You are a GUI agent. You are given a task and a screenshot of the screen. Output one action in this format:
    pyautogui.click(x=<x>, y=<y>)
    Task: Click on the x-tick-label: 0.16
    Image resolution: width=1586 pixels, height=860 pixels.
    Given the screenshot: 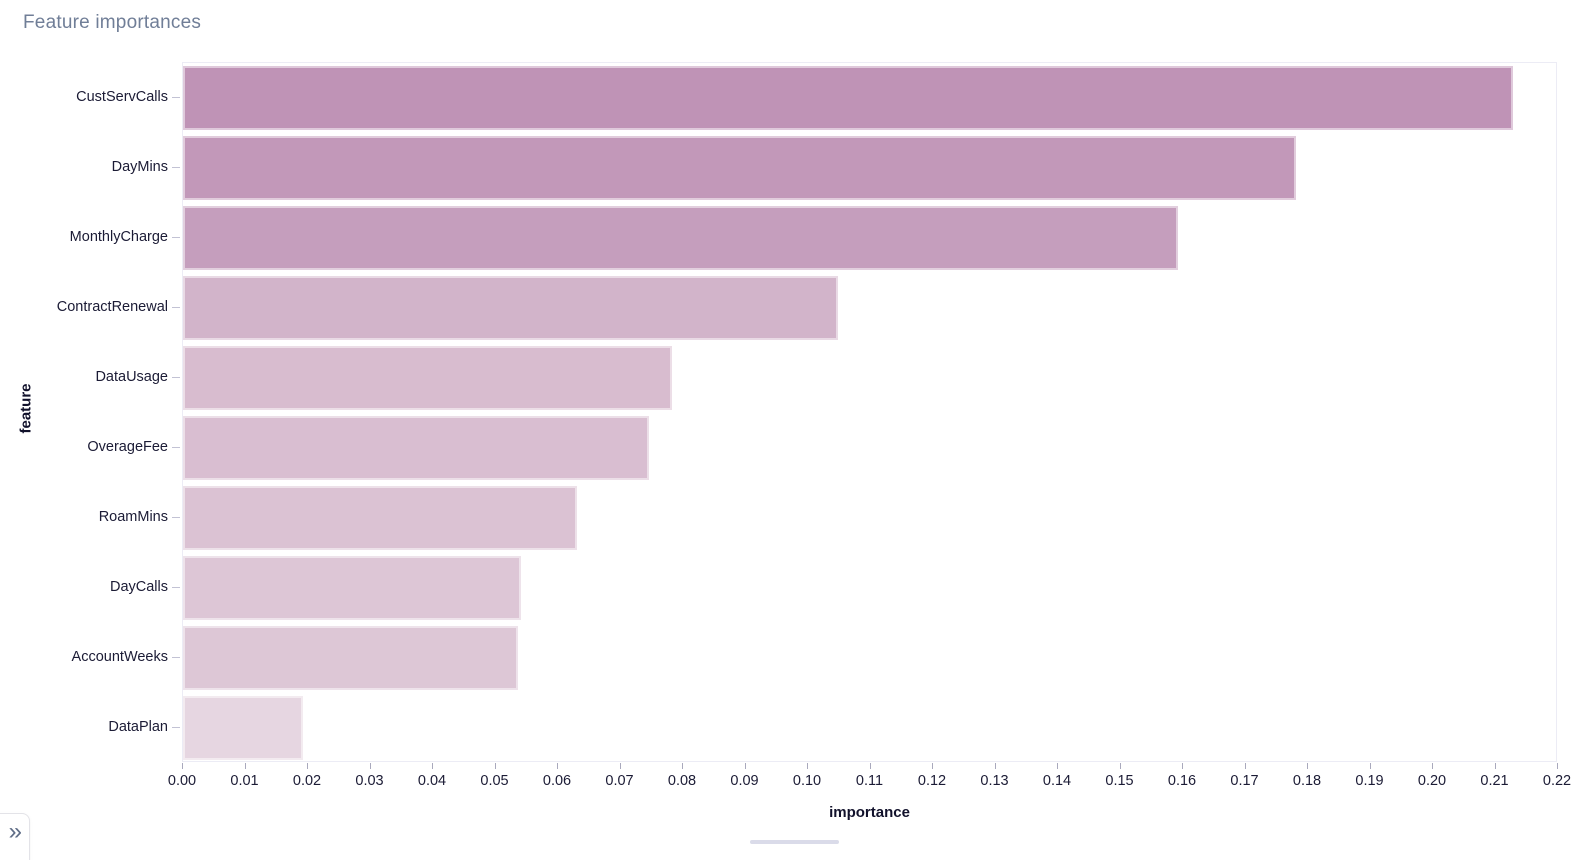 What is the action you would take?
    pyautogui.click(x=1182, y=781)
    